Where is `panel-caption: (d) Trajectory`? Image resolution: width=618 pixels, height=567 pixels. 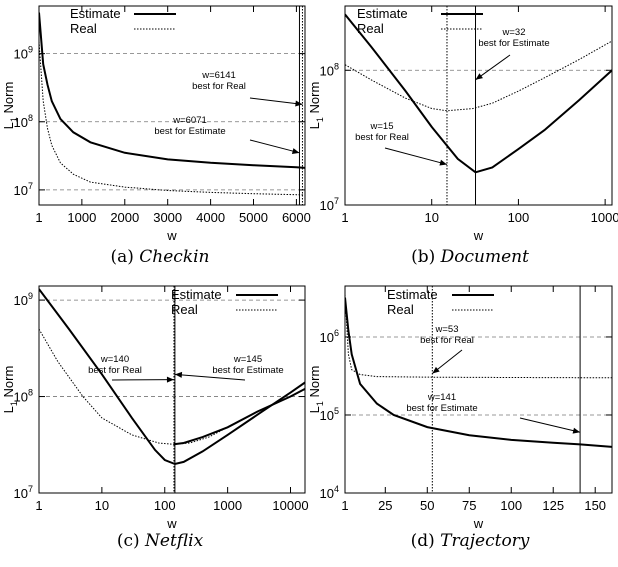 panel-caption: (d) Trajectory is located at coordinates (470, 541).